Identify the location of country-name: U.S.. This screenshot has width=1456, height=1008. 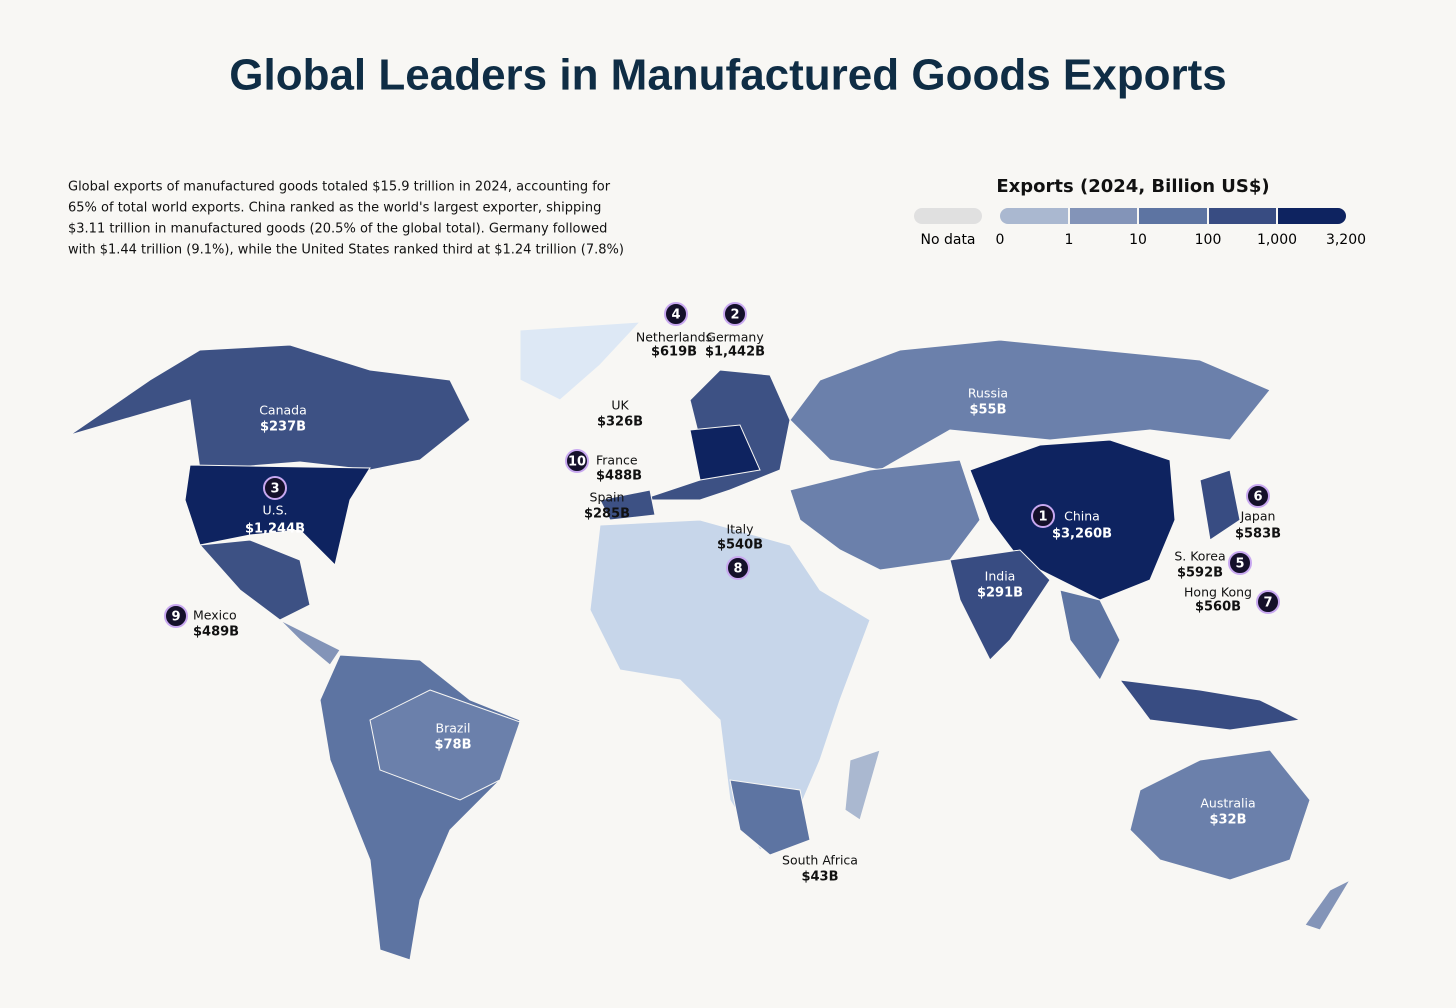
(274, 510).